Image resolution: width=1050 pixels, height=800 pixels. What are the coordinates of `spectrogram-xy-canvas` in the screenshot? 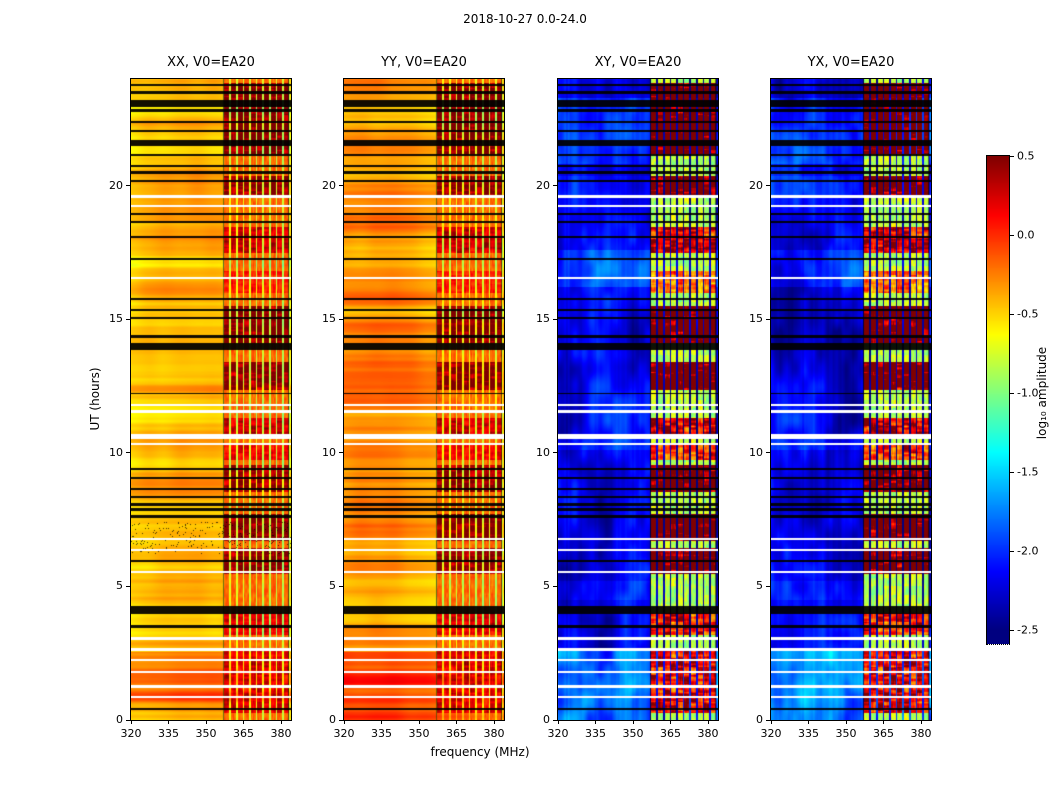 It's located at (638, 399).